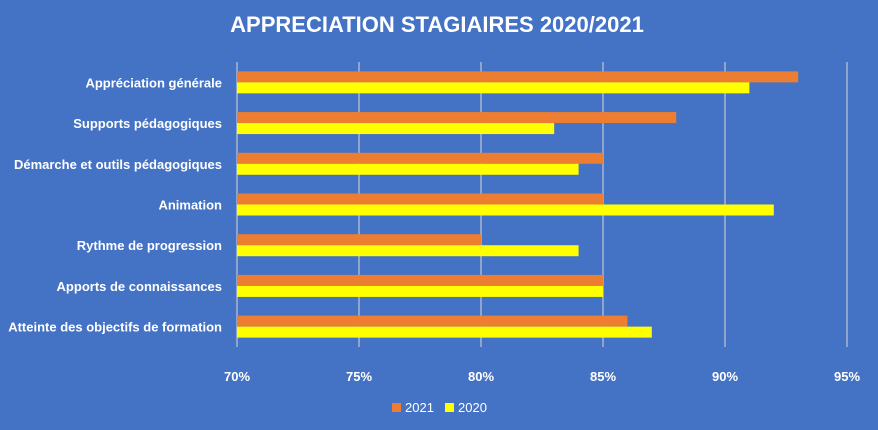  Describe the element at coordinates (359, 376) in the screenshot. I see `x-tick-label: 75%` at that location.